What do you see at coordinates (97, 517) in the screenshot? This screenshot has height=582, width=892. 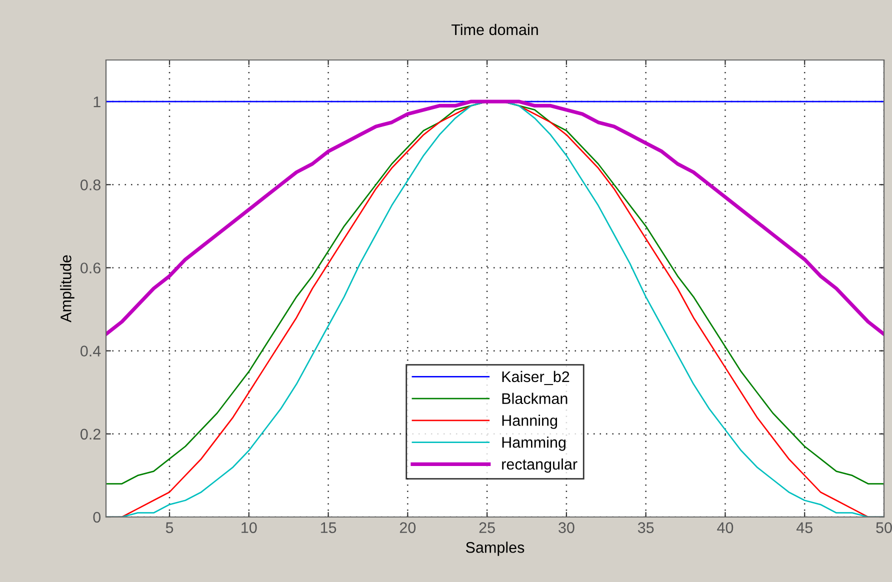 I see `y-tick-label: 0` at bounding box center [97, 517].